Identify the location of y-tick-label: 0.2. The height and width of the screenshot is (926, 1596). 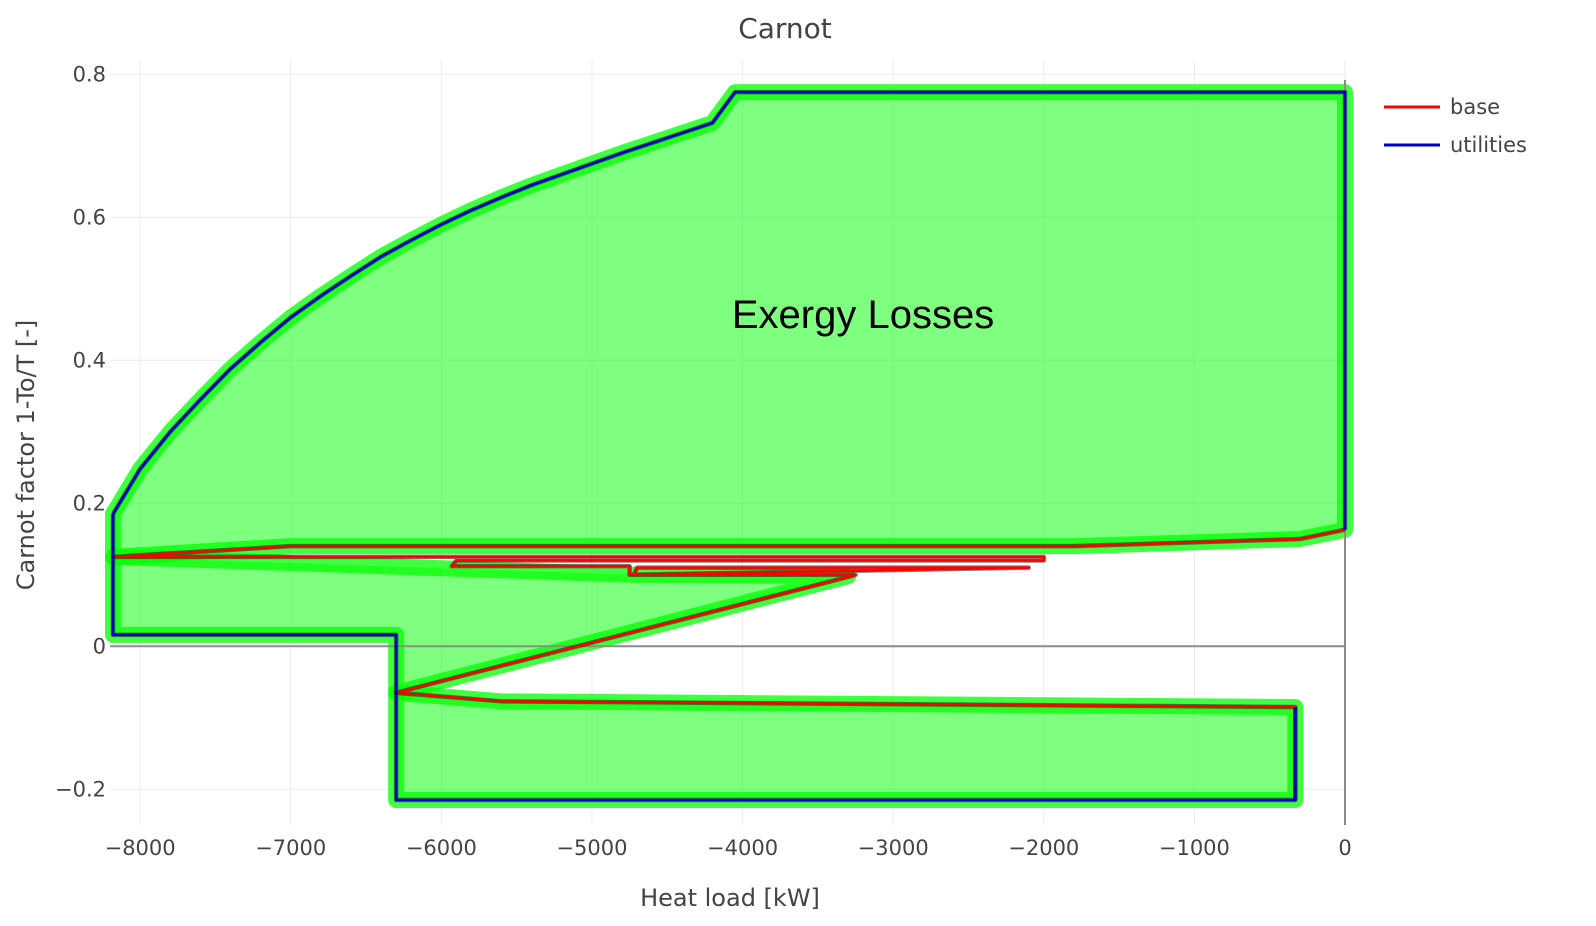
(89, 503).